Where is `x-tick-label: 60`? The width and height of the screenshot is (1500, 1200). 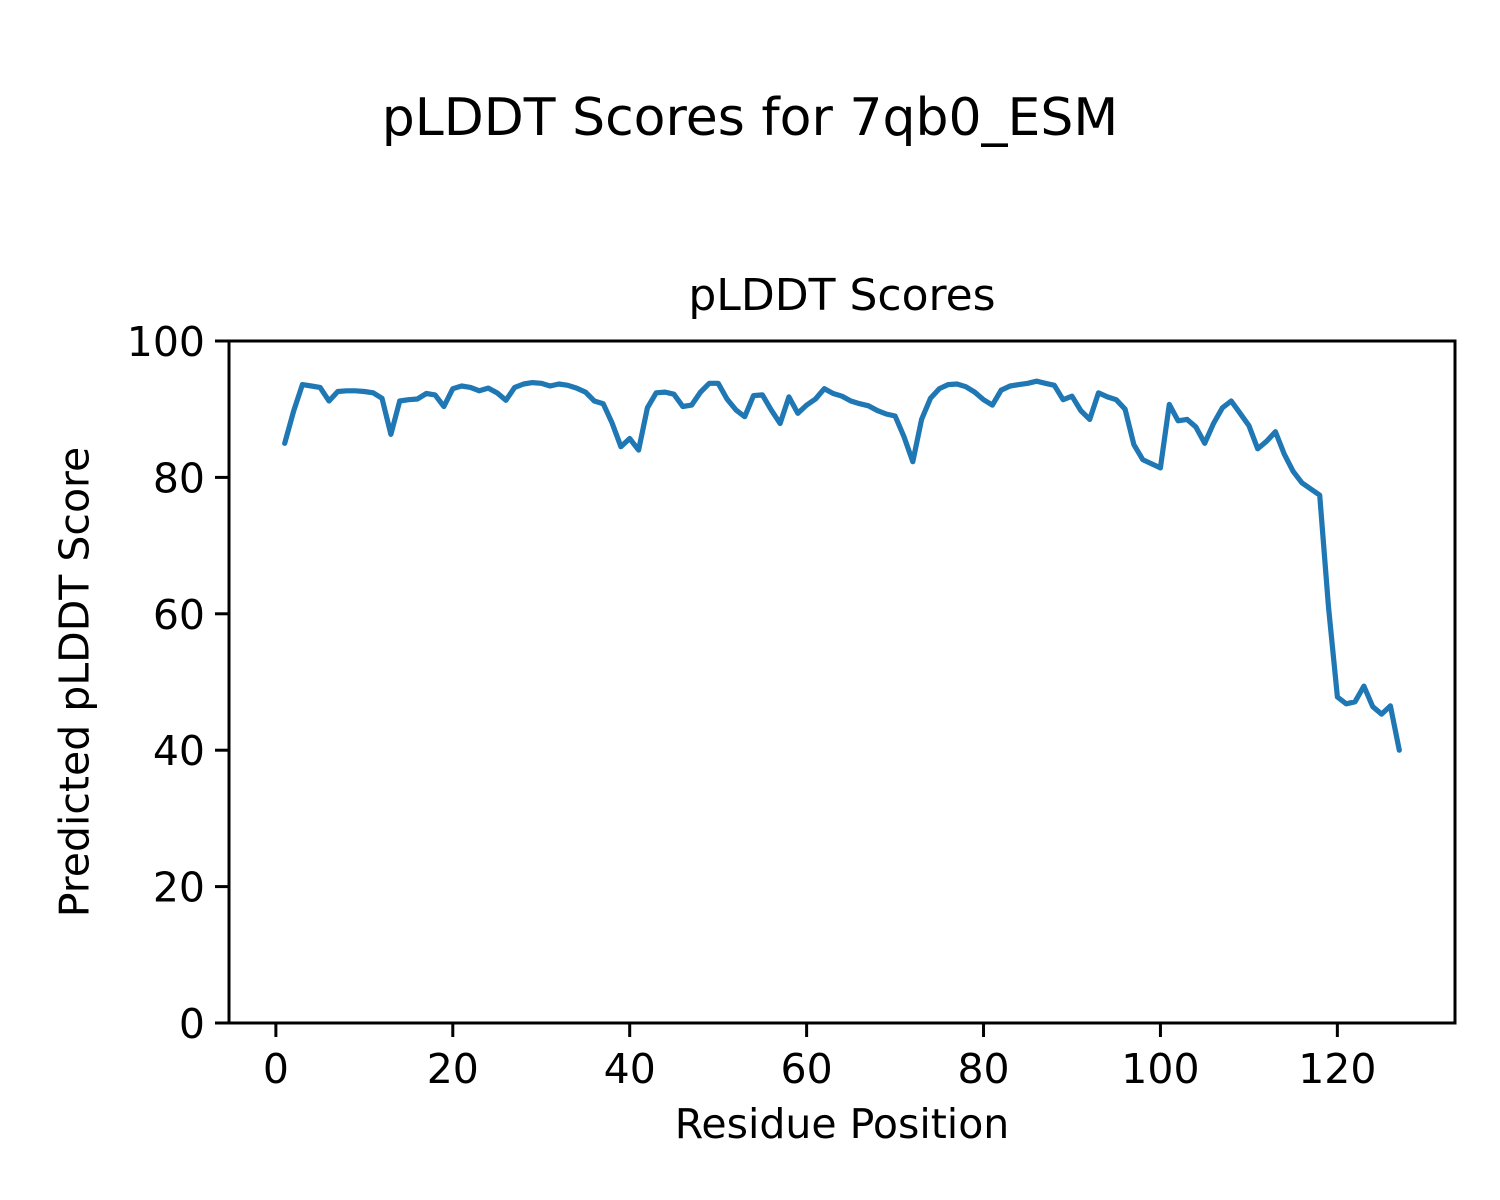 x-tick-label: 60 is located at coordinates (807, 1069).